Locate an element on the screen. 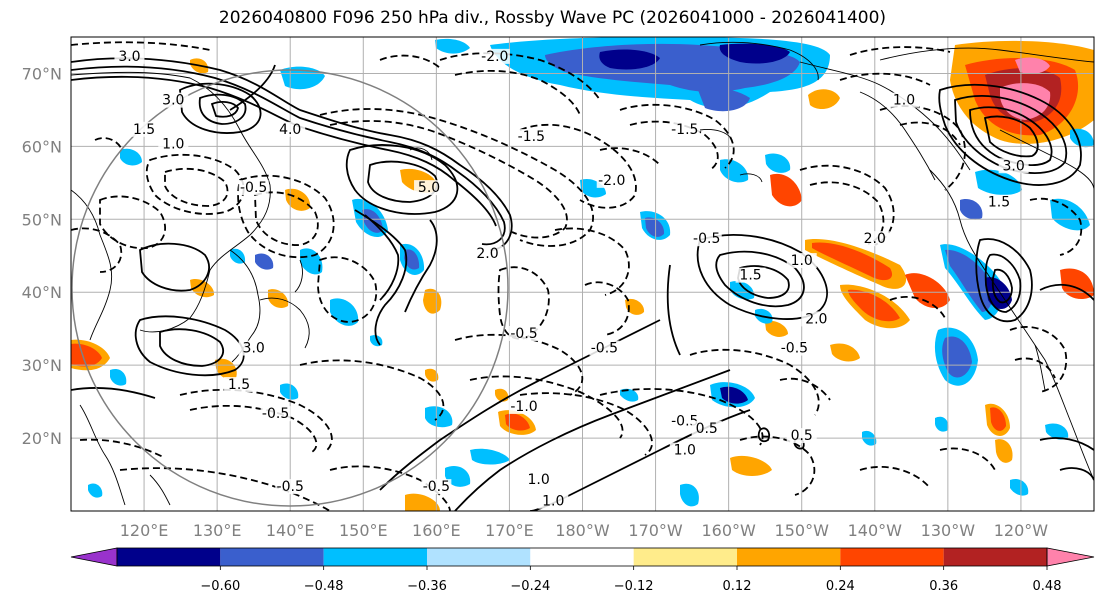 This screenshot has width=1105, height=604. colorbar-tick-label: 0.48 is located at coordinates (1047, 586).